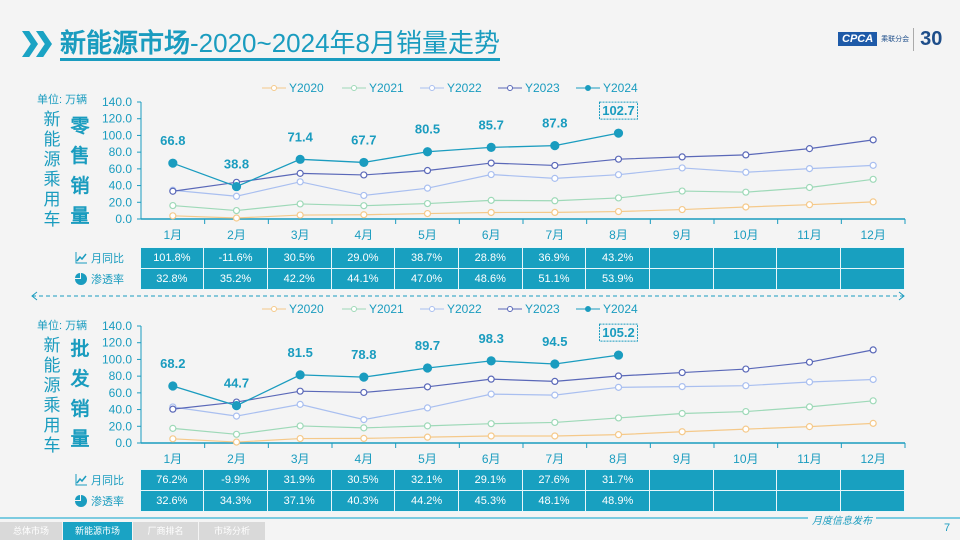 The width and height of the screenshot is (960, 540). I want to click on data-label: 98.3, so click(491, 338).